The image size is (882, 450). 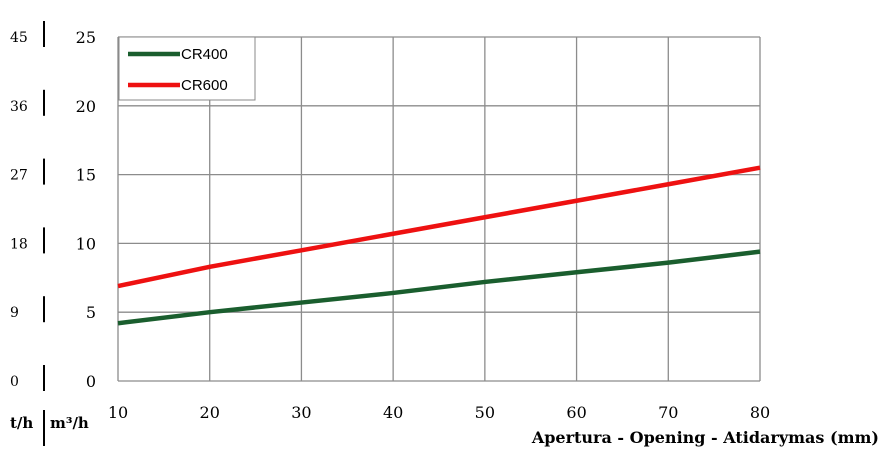 What do you see at coordinates (27, 206) in the screenshot?
I see `secondary-y-axis-ticks: 0 9 18 27 36 45` at bounding box center [27, 206].